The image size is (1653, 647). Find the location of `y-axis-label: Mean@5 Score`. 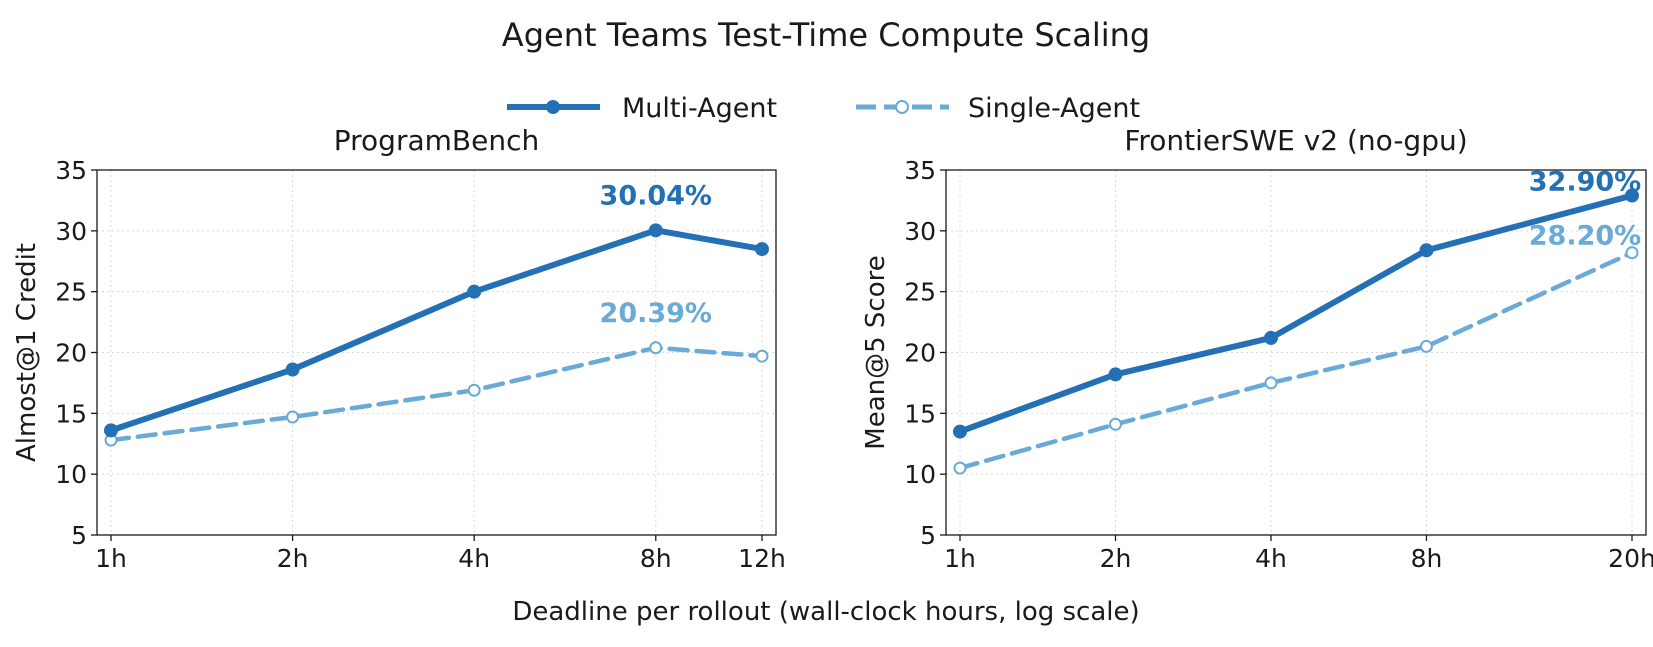

y-axis-label: Mean@5 Score is located at coordinates (876, 352).